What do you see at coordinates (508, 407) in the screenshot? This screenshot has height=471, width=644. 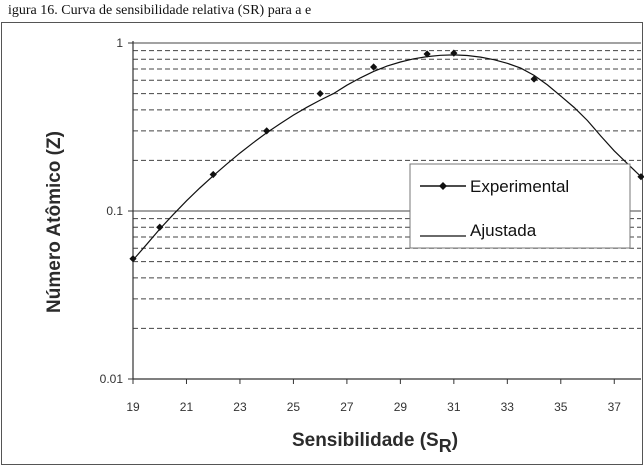 I see `x-tick-label: 33` at bounding box center [508, 407].